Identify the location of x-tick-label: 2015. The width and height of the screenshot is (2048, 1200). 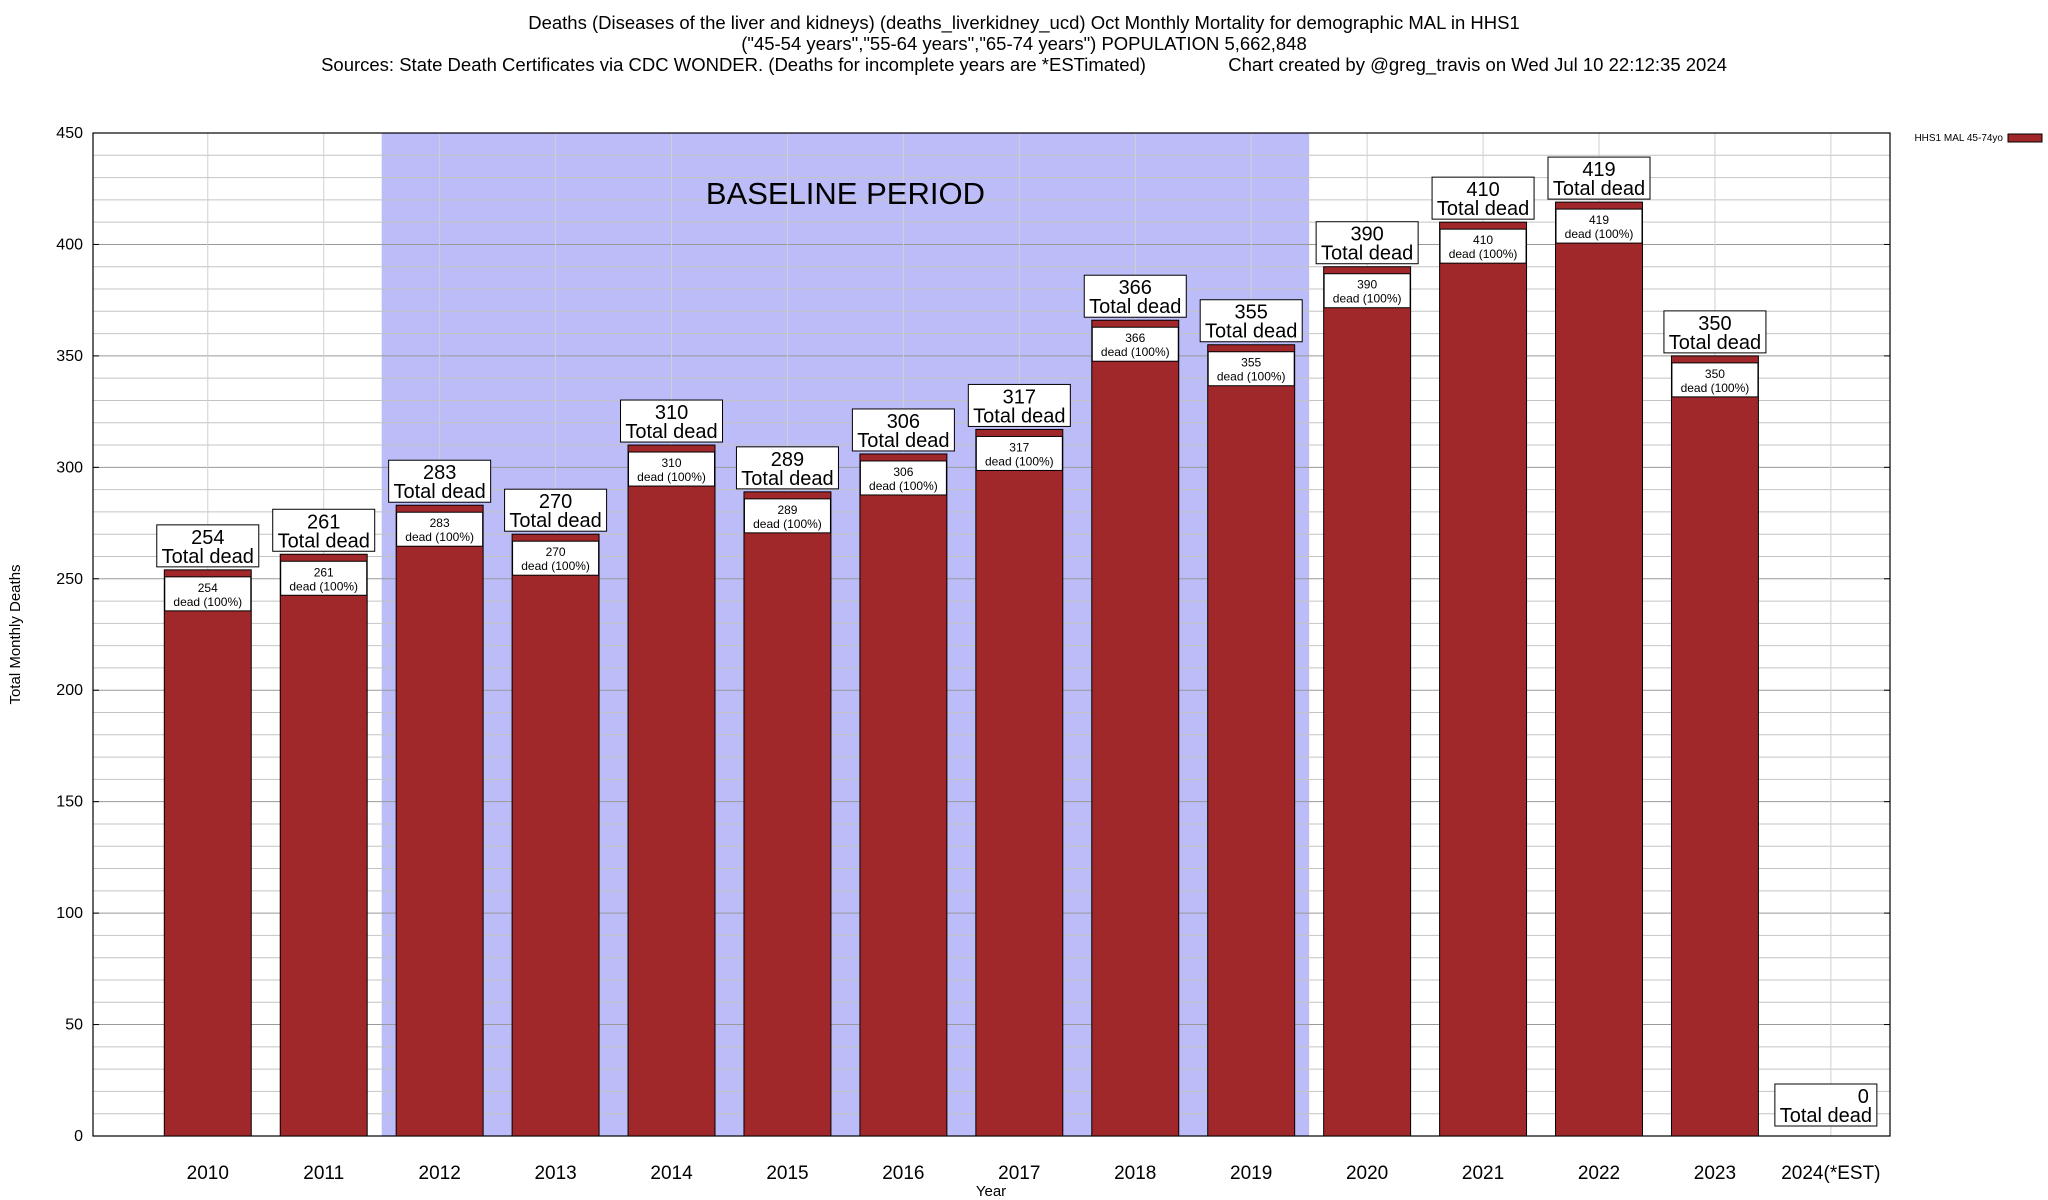
(787, 1173).